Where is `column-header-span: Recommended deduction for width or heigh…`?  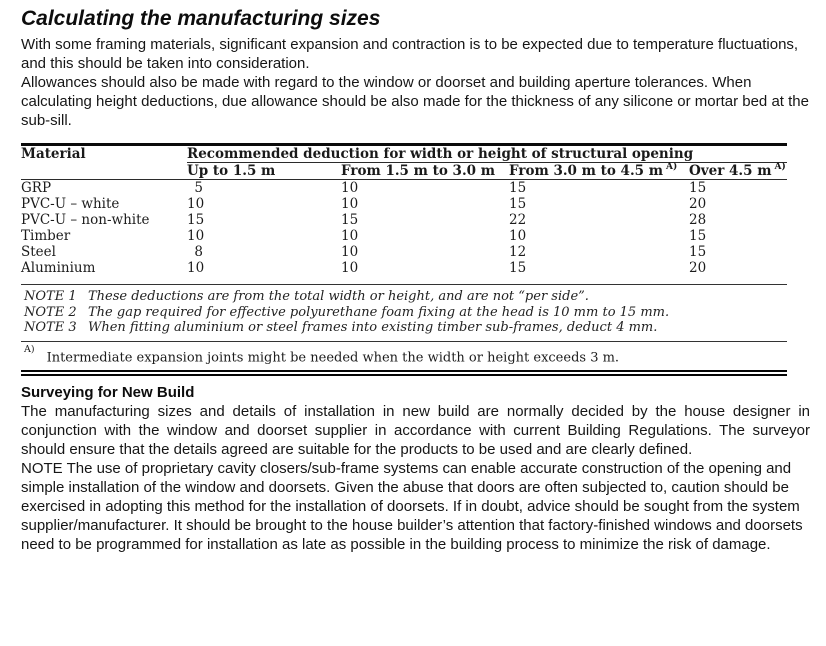
column-header-span: Recommended deduction for width or heigh… is located at coordinates (487, 154).